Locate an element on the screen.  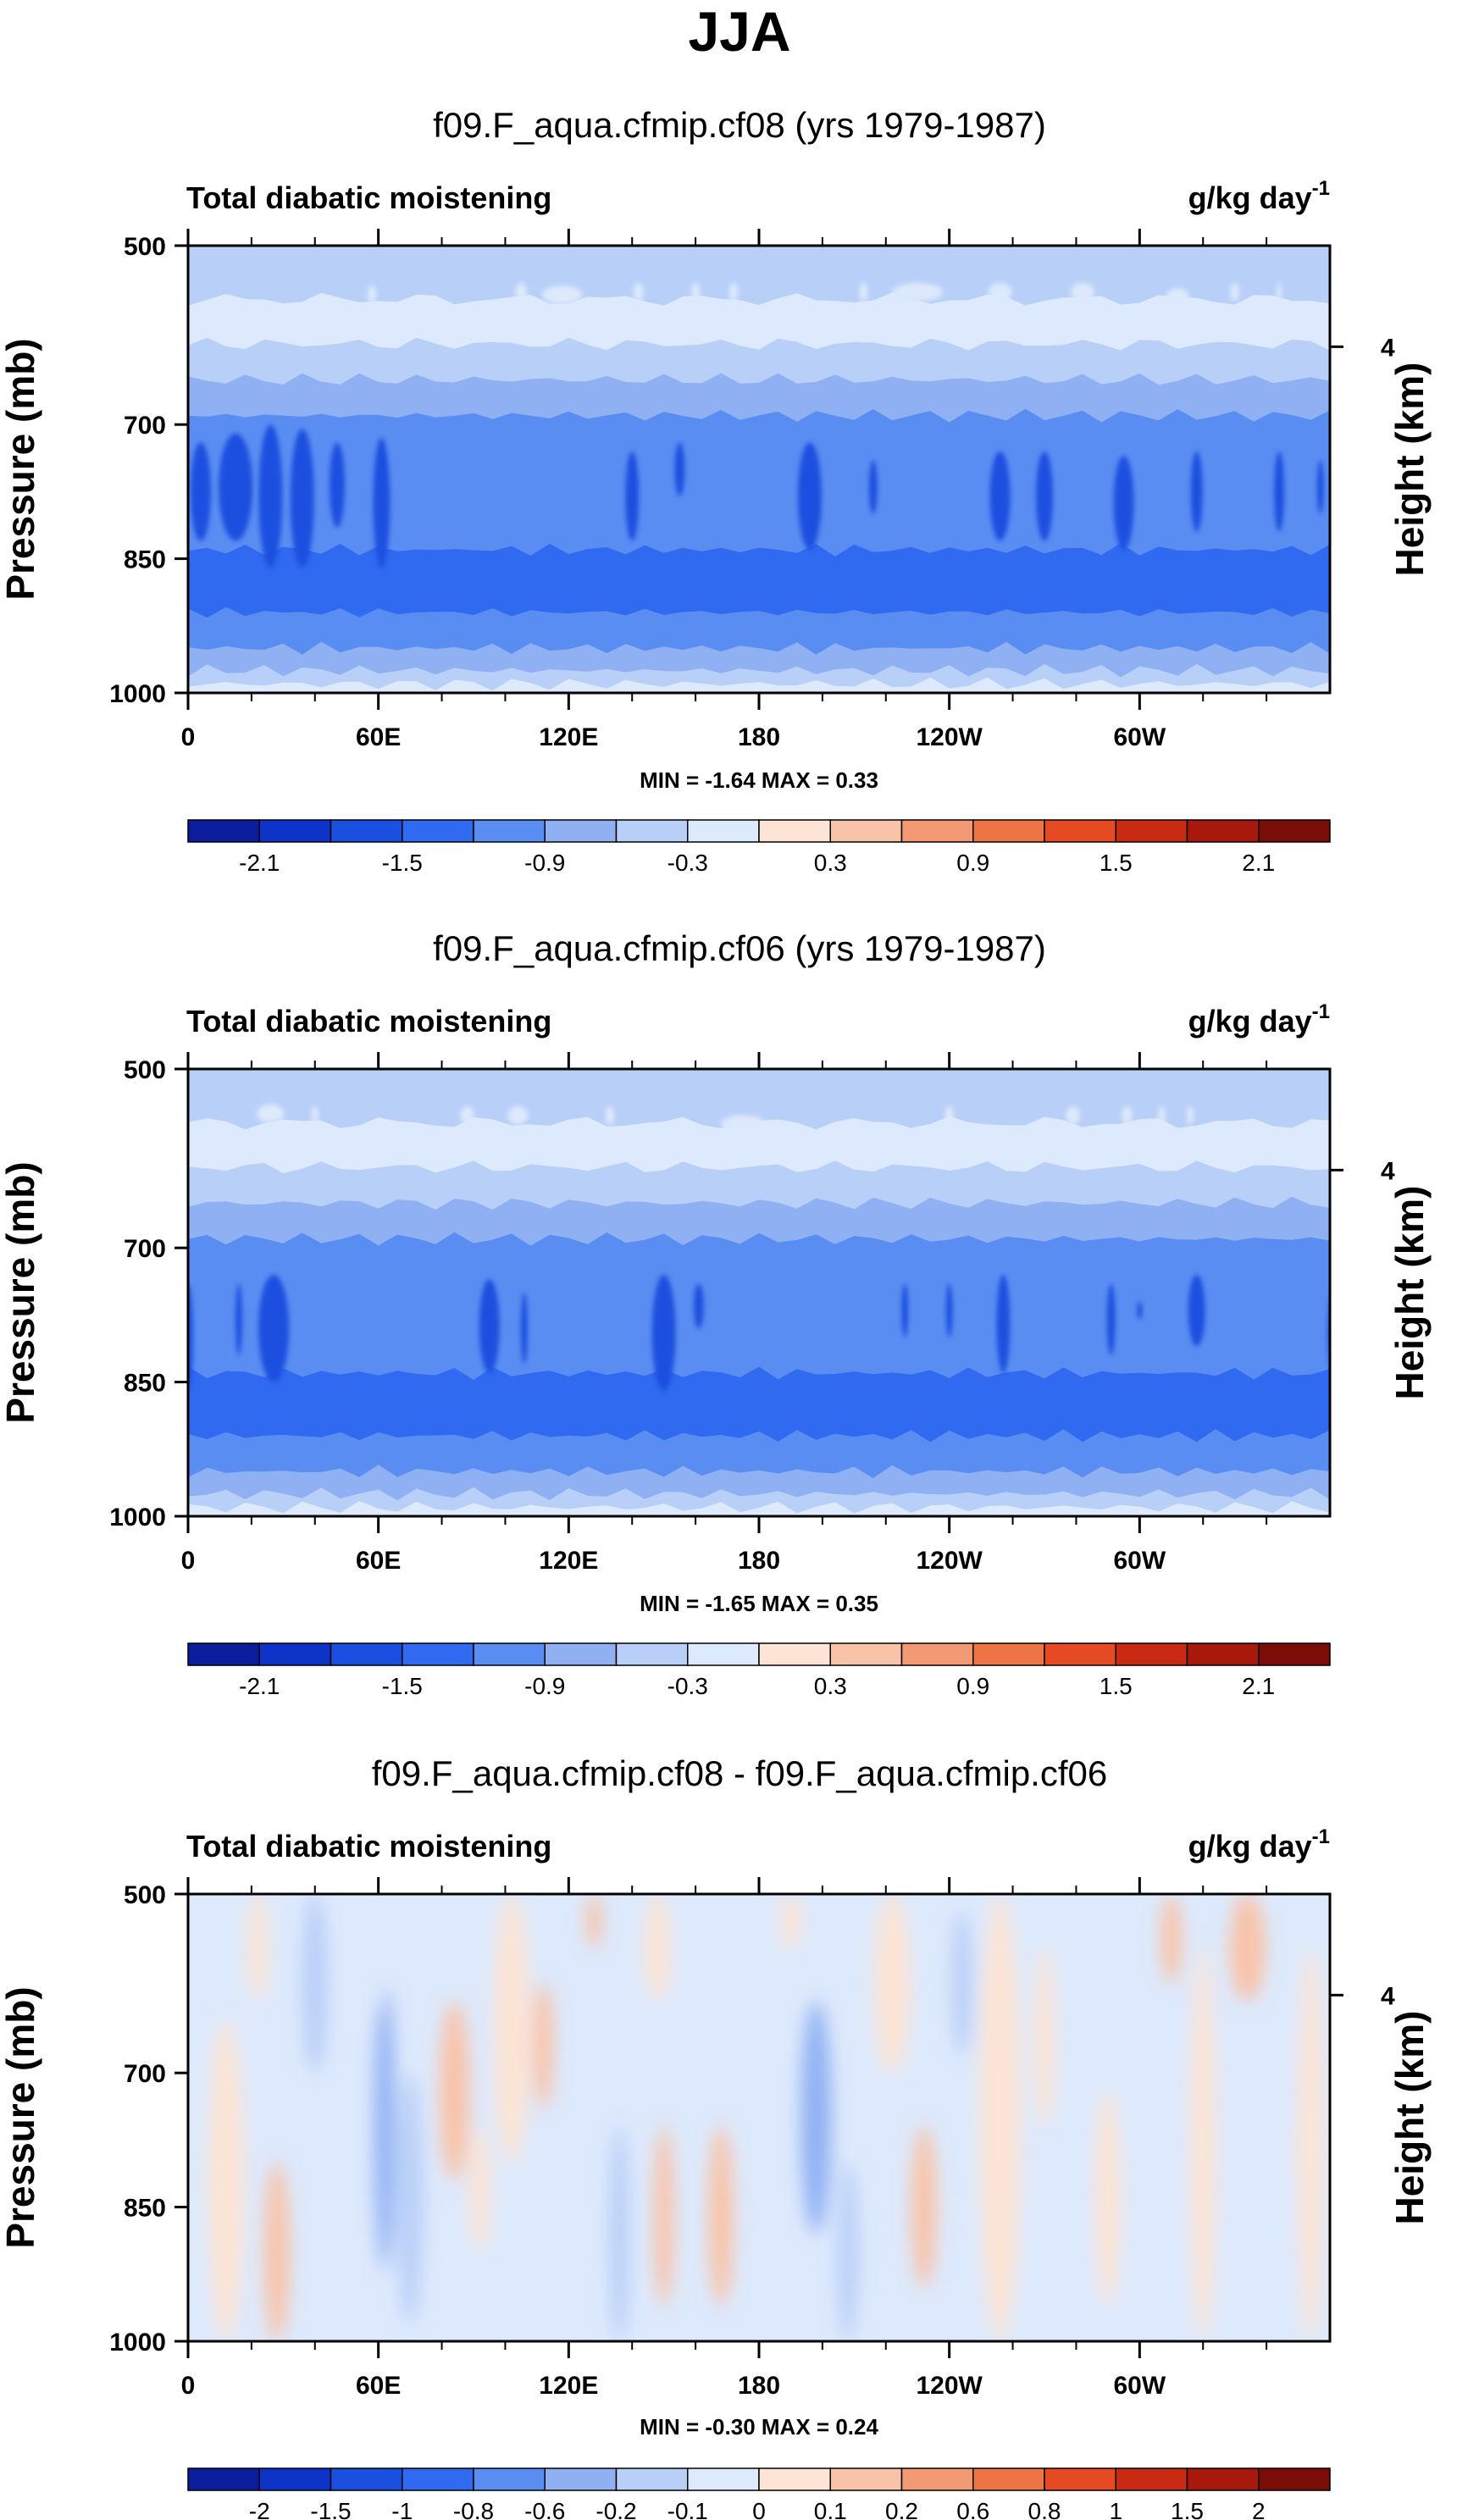
min-max-label: MIN = -1.64 MAX = 0.33 is located at coordinates (759, 780).